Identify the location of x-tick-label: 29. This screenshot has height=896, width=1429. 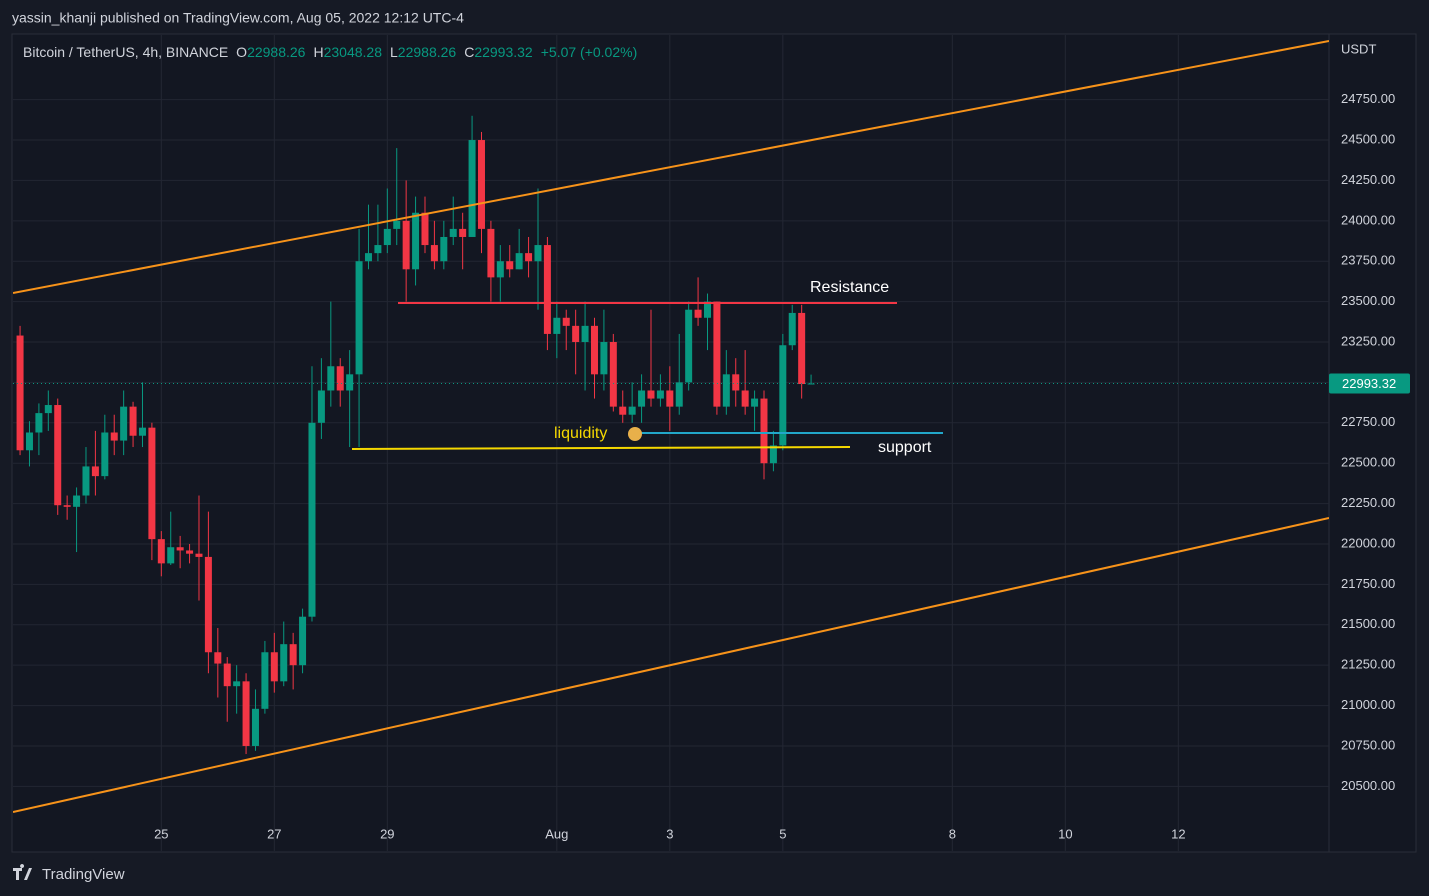
(387, 833).